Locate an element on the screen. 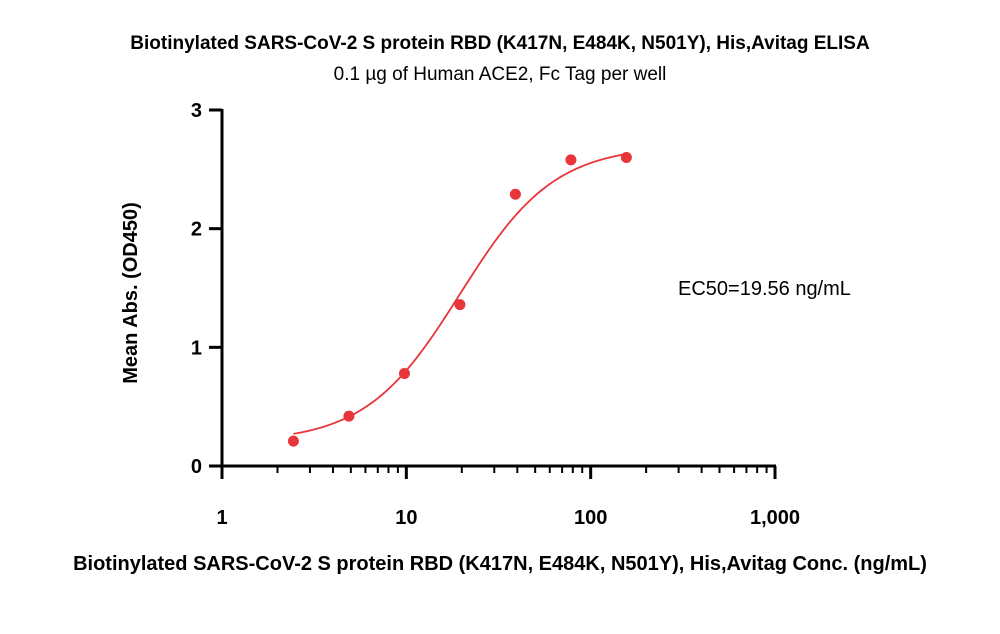 This screenshot has width=1000, height=634. x-tick-label: 10 is located at coordinates (406, 518).